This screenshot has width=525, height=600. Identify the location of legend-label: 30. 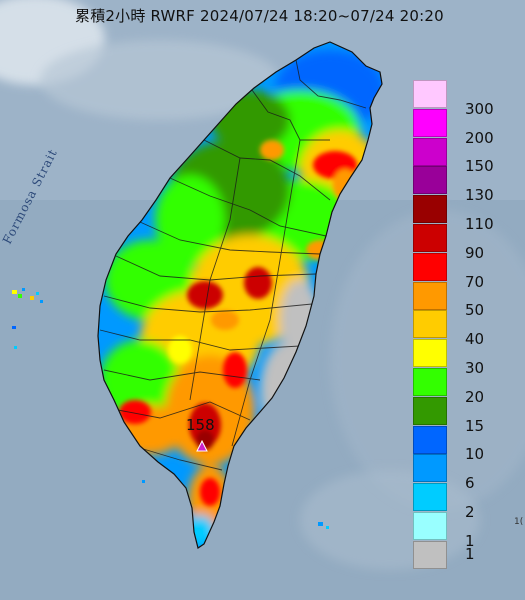
(475, 368).